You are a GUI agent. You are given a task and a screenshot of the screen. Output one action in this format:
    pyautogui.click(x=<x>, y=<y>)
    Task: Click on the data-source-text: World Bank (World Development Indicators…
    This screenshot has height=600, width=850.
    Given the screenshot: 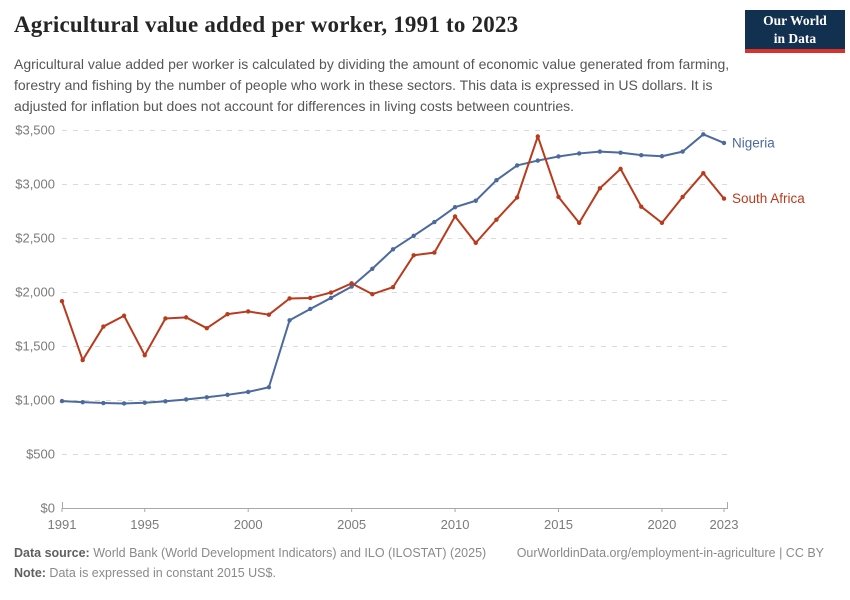 What is the action you would take?
    pyautogui.click(x=288, y=553)
    